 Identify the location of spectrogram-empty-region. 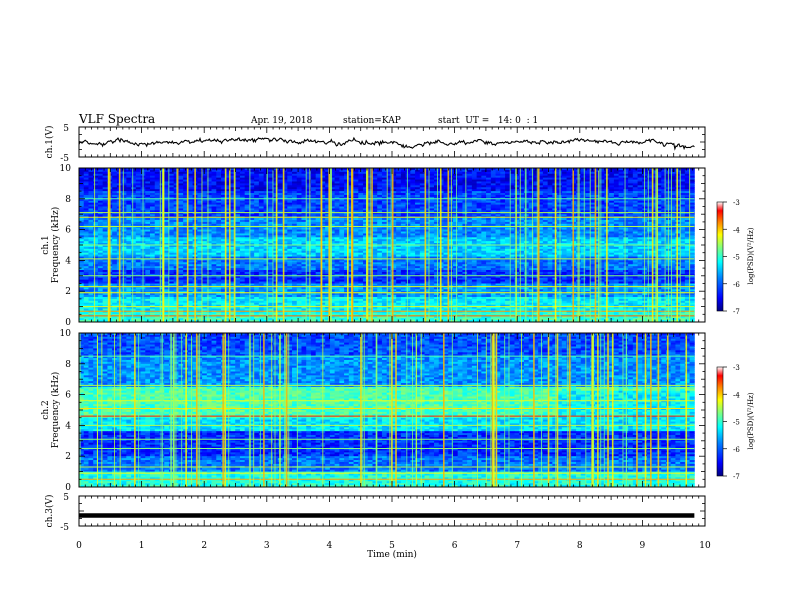
(699, 245).